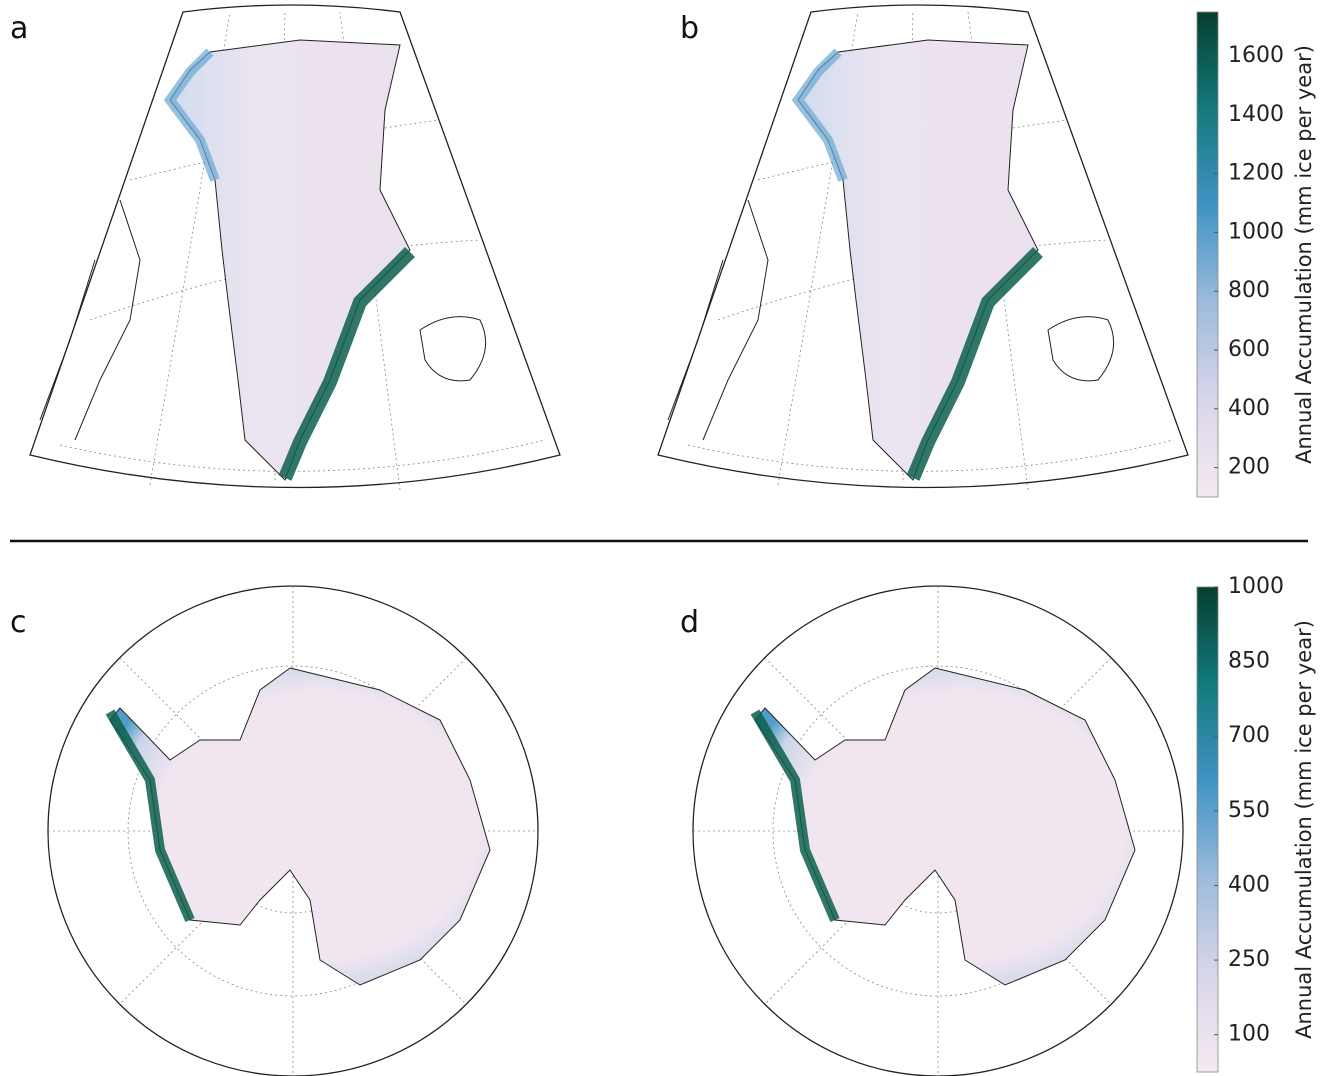 The width and height of the screenshot is (1329, 1076). Describe the element at coordinates (1249, 735) in the screenshot. I see `tick-label: 700` at that location.